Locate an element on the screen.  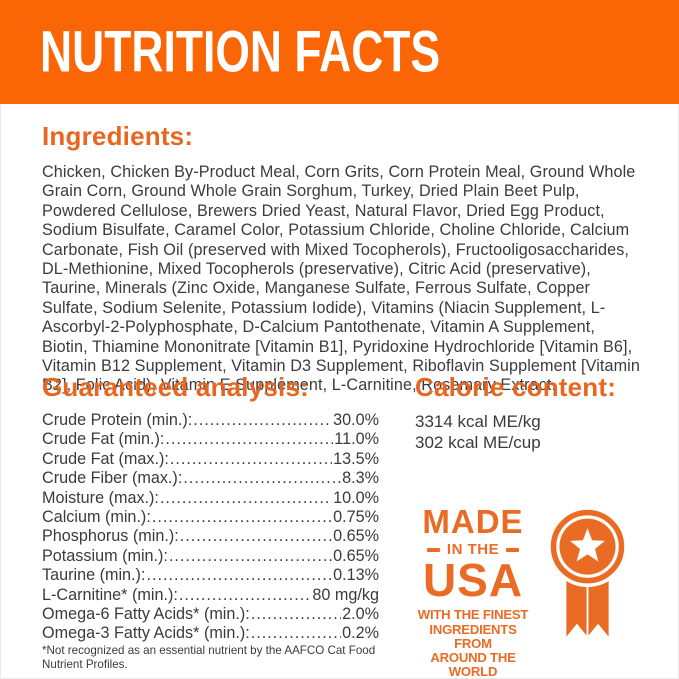
table-row: Omega-3 Fatty Acids* (min.): 0.2% is located at coordinates (210, 633).